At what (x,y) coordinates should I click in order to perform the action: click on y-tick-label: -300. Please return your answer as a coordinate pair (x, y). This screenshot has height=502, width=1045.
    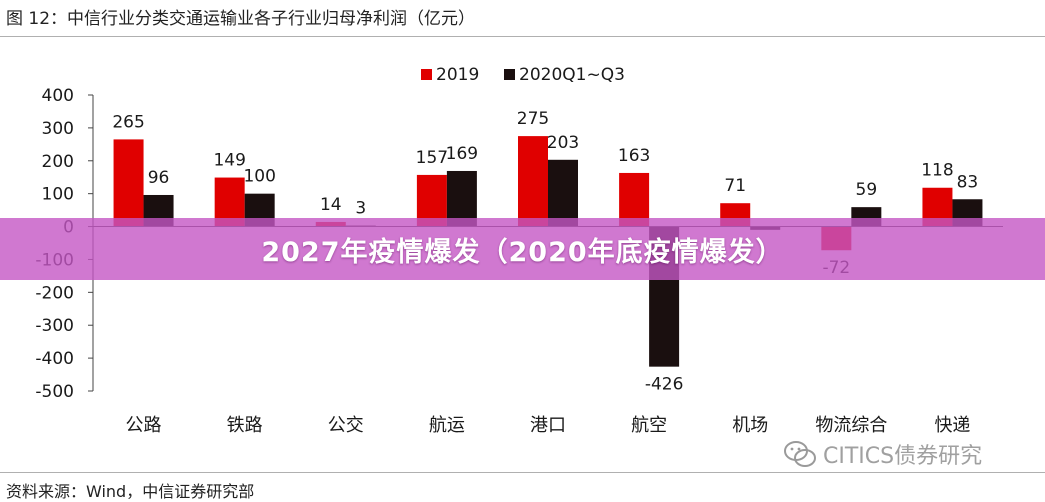
    Looking at the image, I should click on (54, 326).